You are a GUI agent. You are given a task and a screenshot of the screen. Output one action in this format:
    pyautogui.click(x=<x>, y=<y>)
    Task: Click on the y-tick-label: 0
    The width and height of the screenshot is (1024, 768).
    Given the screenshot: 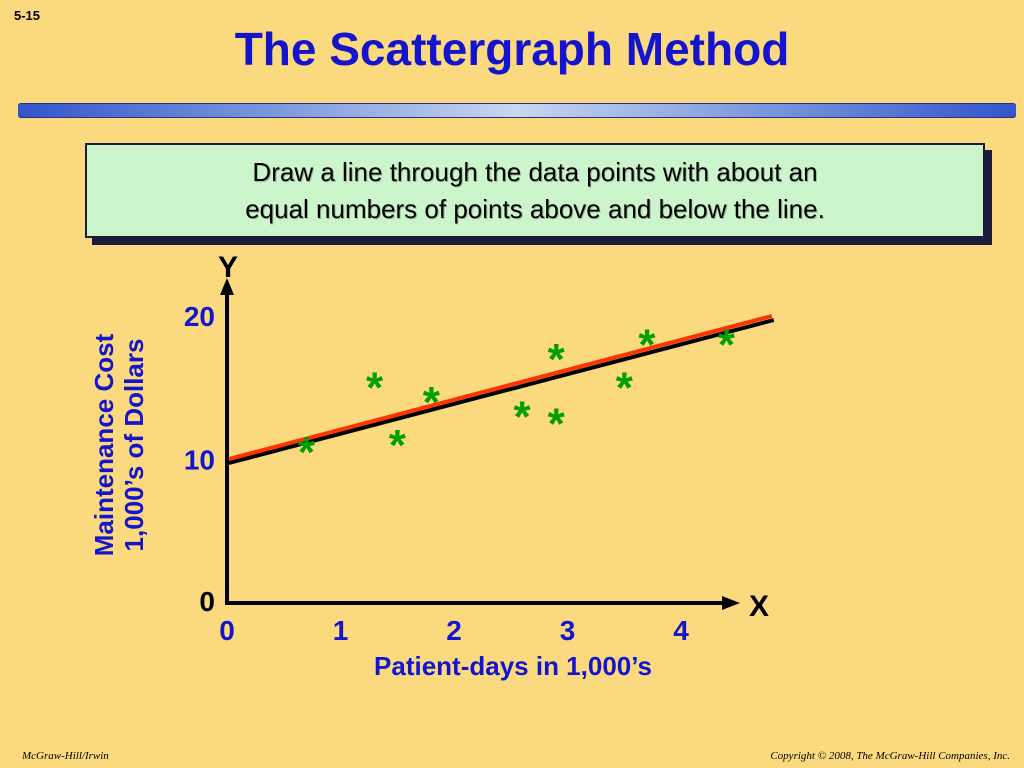 What is the action you would take?
    pyautogui.click(x=207, y=601)
    